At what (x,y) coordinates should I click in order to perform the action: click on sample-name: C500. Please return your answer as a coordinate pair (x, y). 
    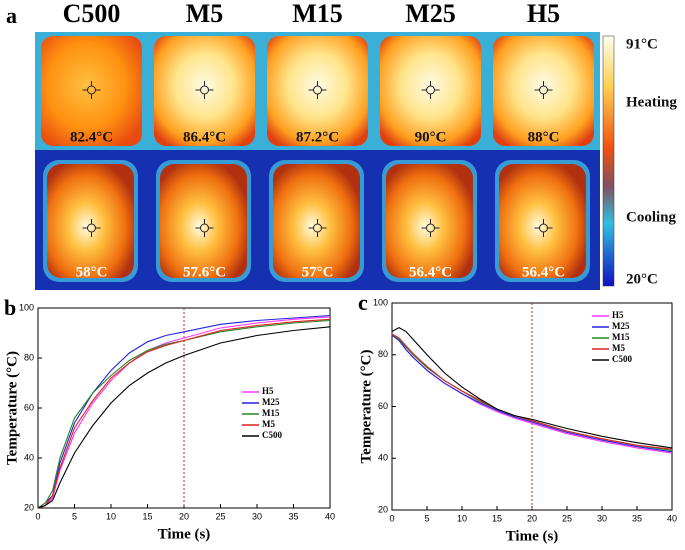
    Looking at the image, I should click on (92, 14).